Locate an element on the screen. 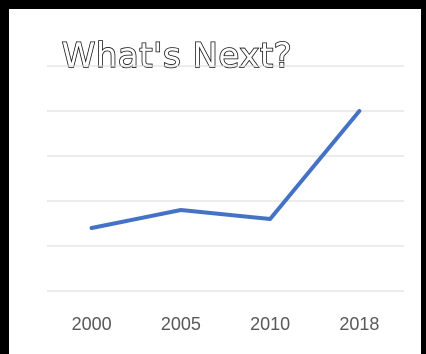 The image size is (426, 354). x-tick-label: 2000 is located at coordinates (92, 324).